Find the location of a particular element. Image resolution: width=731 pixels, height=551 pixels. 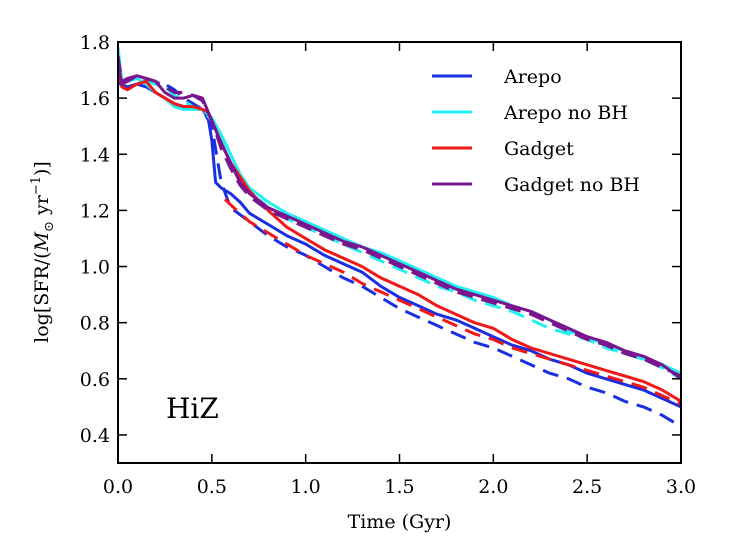

legend-entry: Arepo is located at coordinates (497, 77).